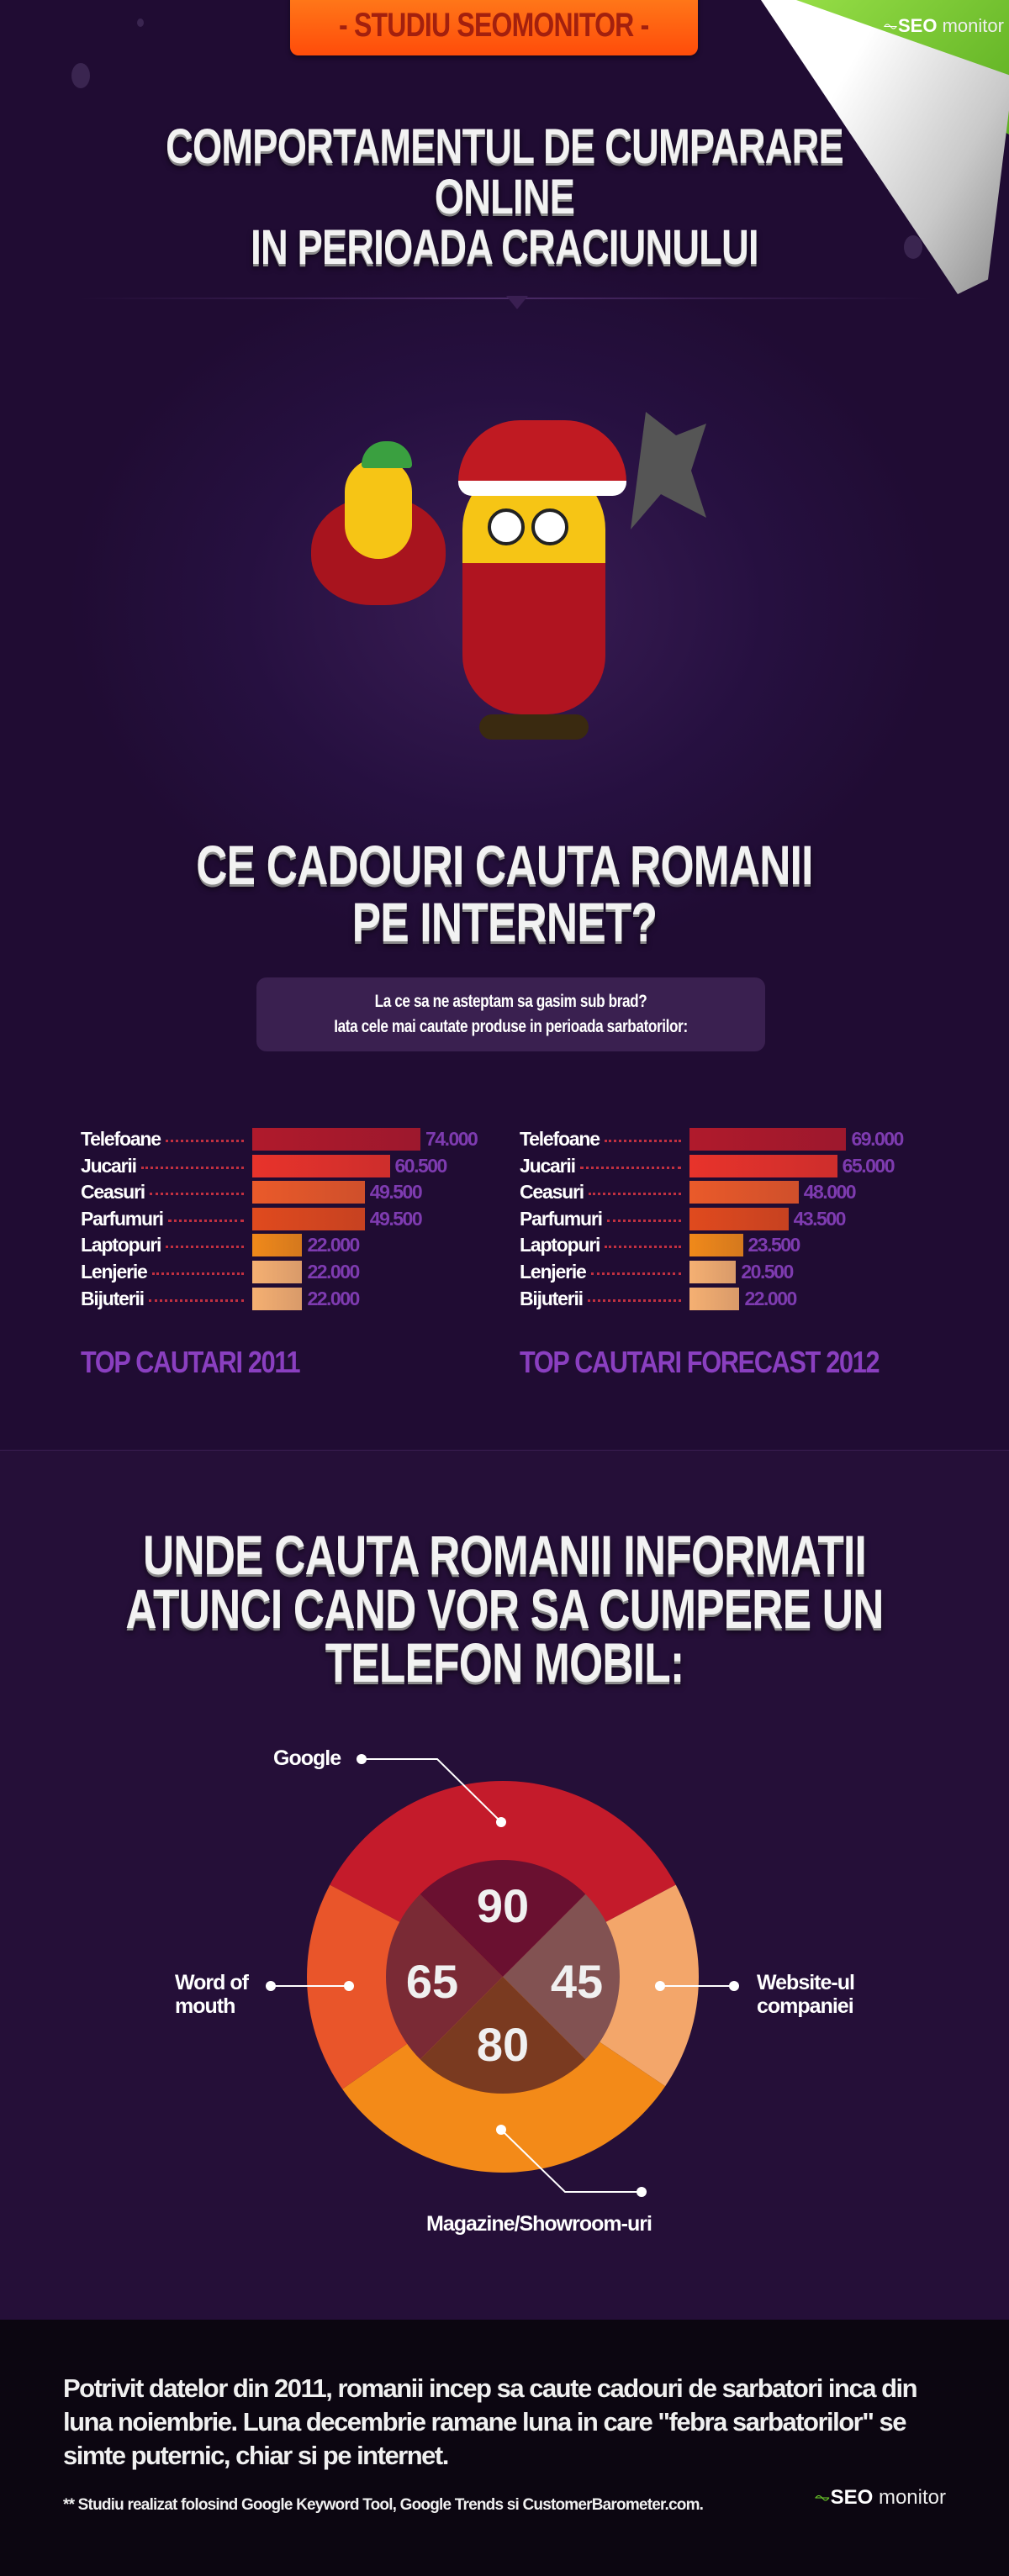  What do you see at coordinates (542, 458) in the screenshot?
I see `santa-hat` at bounding box center [542, 458].